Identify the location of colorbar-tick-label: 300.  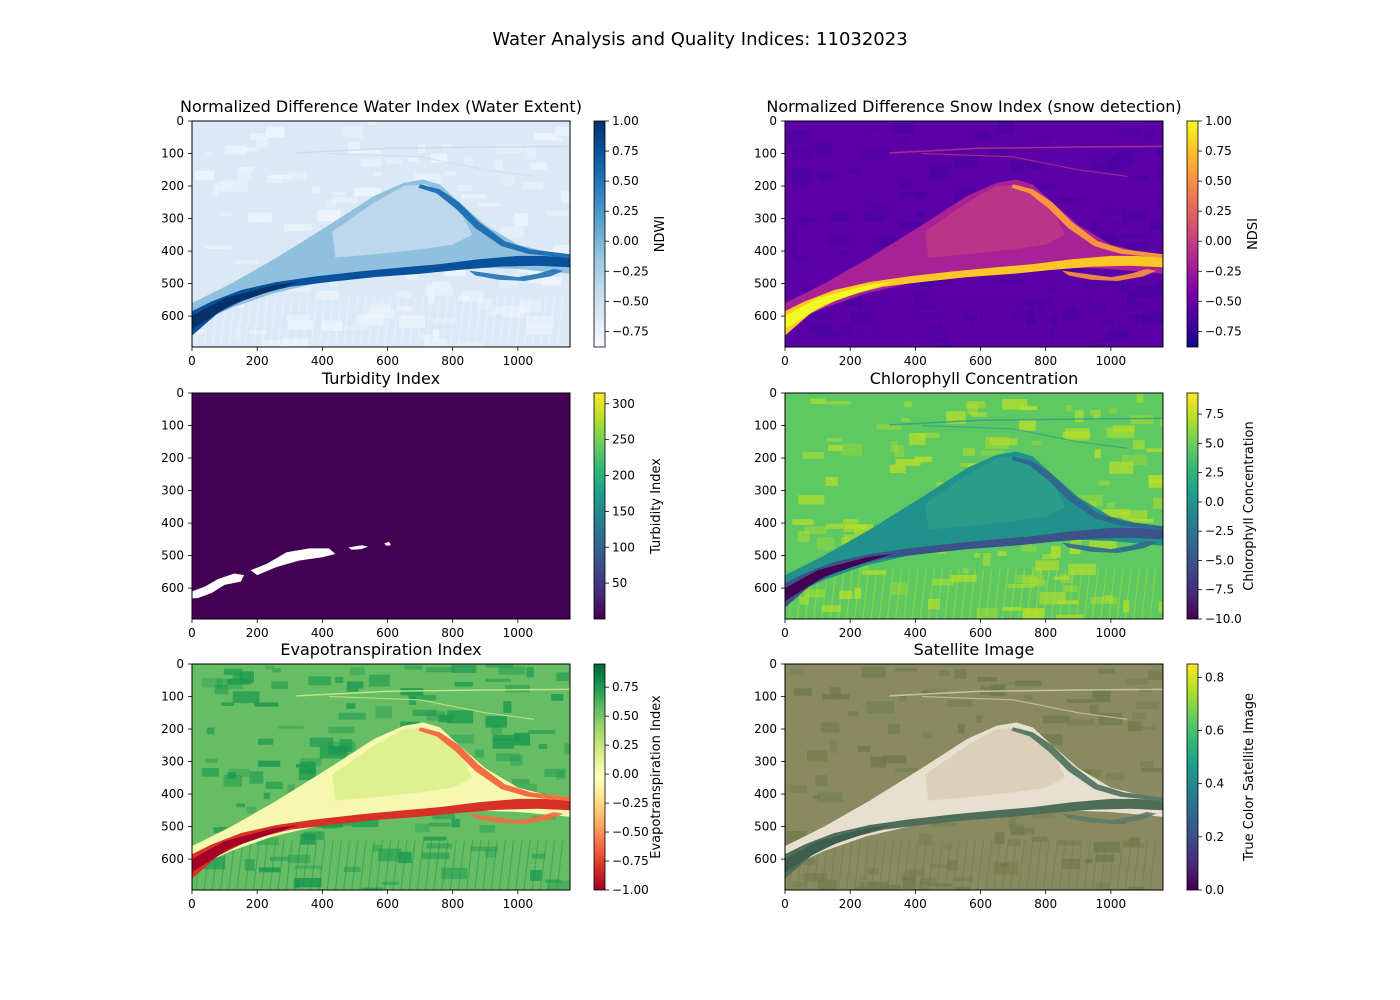
(623, 404).